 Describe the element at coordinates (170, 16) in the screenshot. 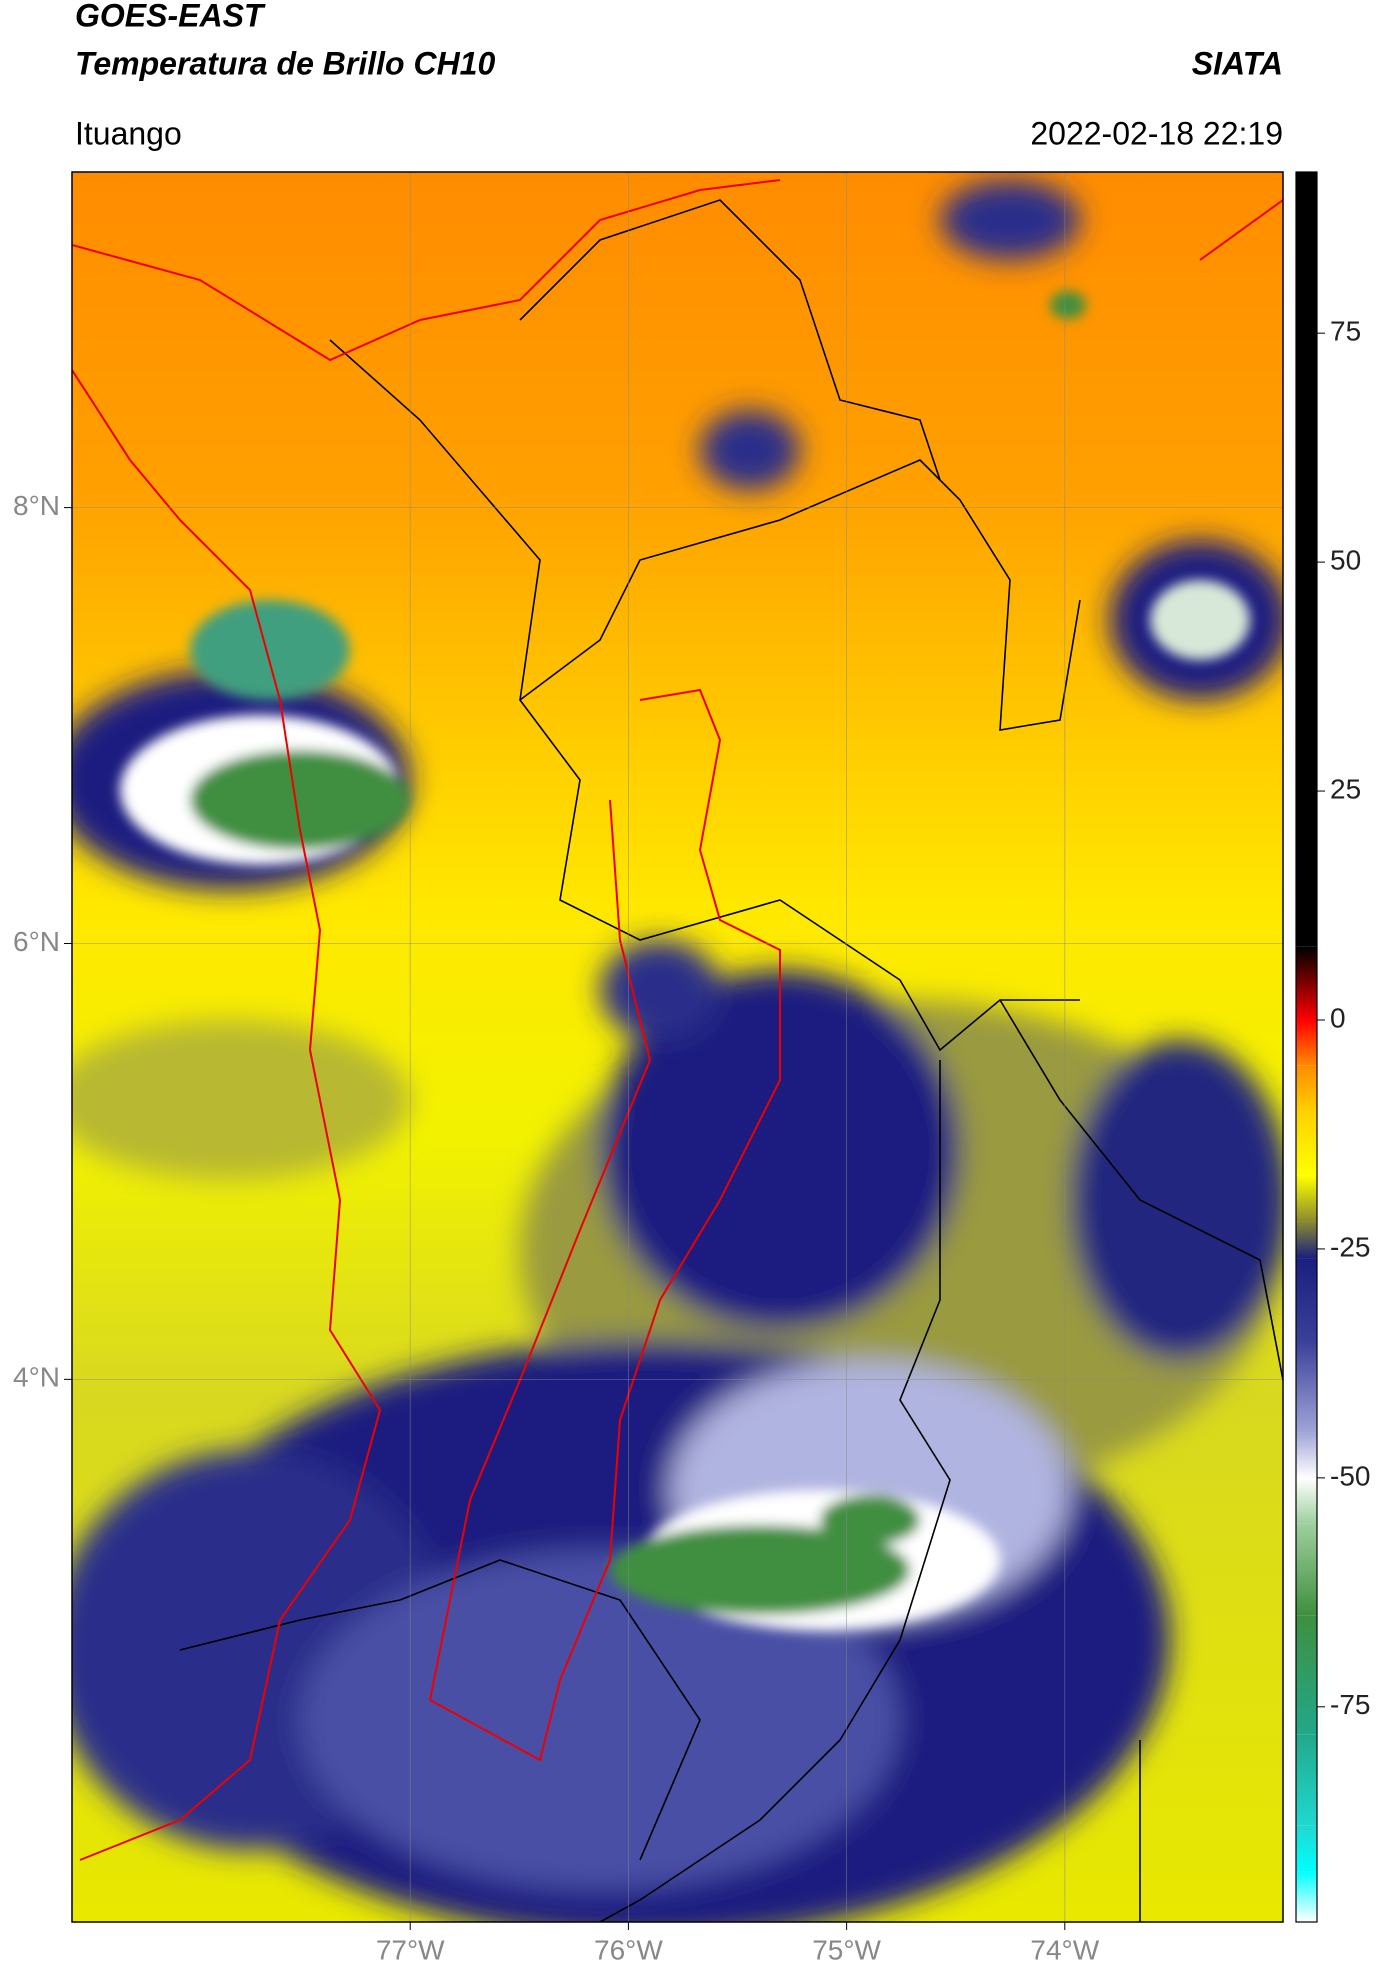

I see `title: GOES-EAST` at that location.